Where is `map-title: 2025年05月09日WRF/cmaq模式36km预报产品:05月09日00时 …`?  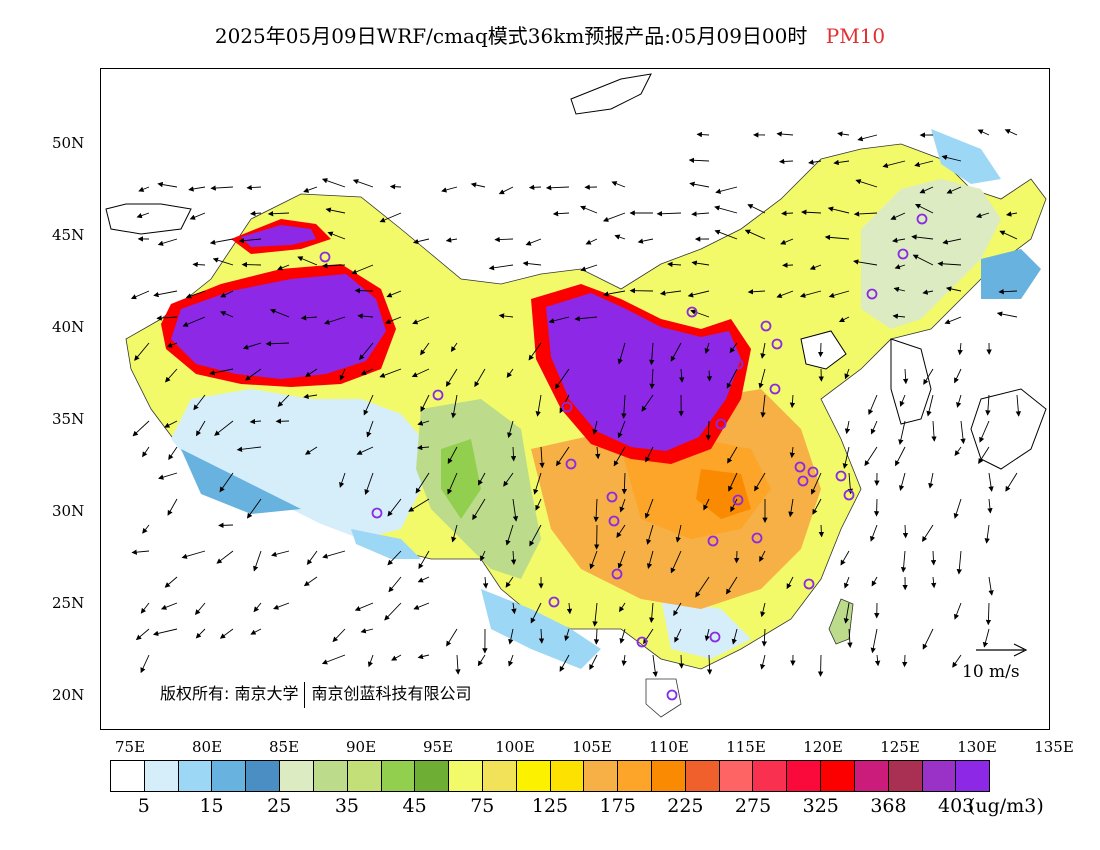 map-title: 2025年05月09日WRF/cmaq模式36km预报产品:05月09日00时 … is located at coordinates (550, 34).